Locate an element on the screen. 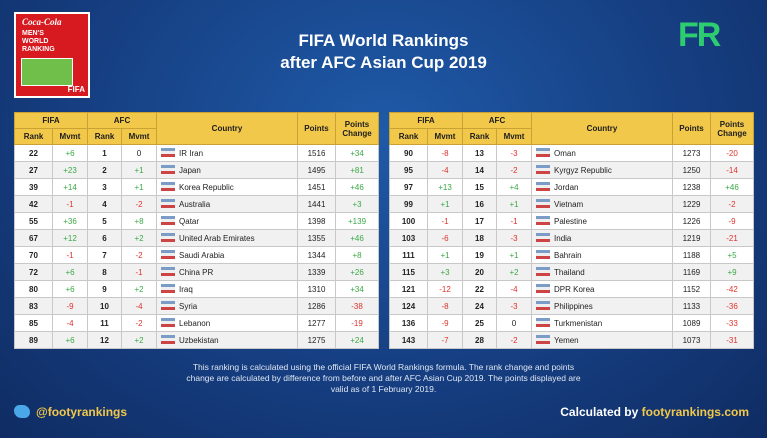  table-cell: 95 is located at coordinates (408, 170).